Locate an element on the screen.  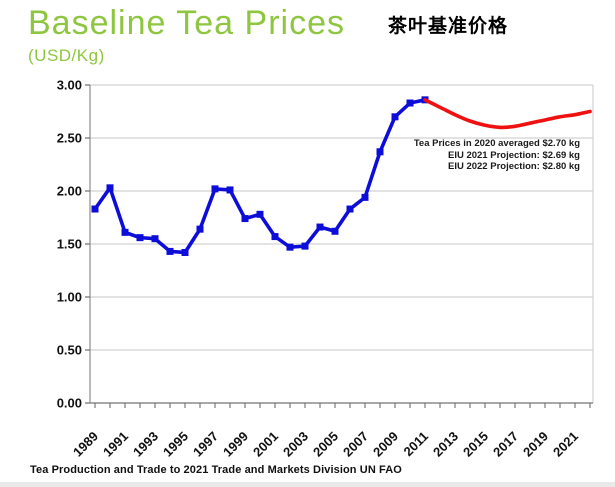
y-tick-label: 1.50 is located at coordinates (69, 244).